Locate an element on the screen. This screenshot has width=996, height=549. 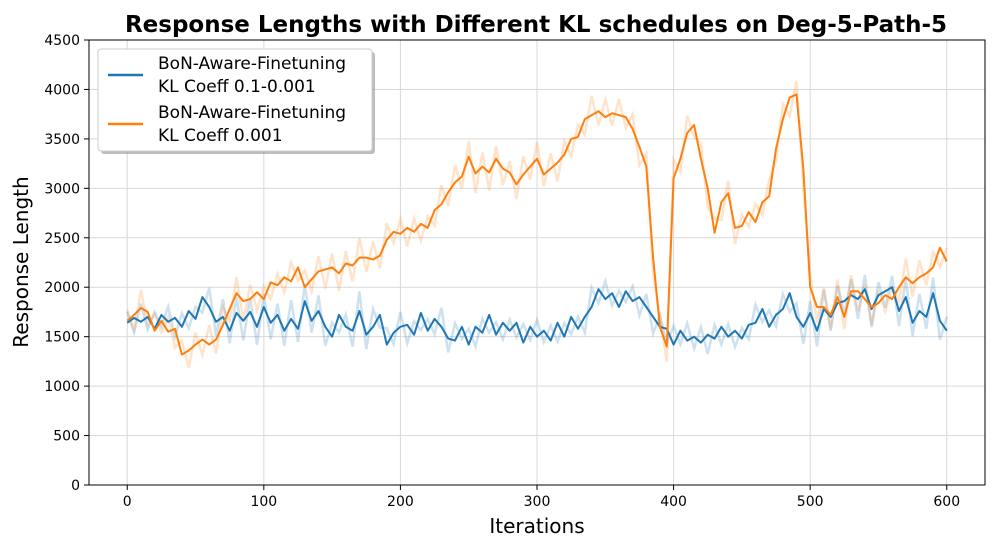
series-1-raw-band is located at coordinates (537, 314).